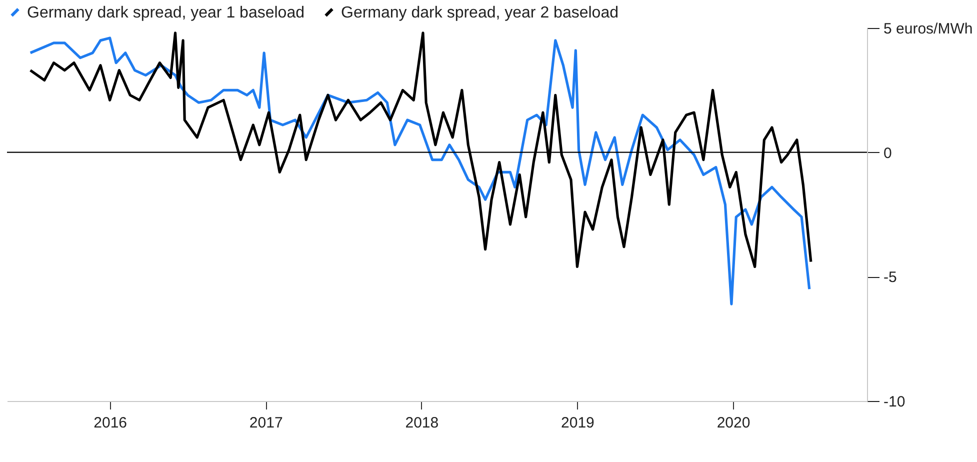  What do you see at coordinates (733, 423) in the screenshot?
I see `x-tick-label: 2020` at bounding box center [733, 423].